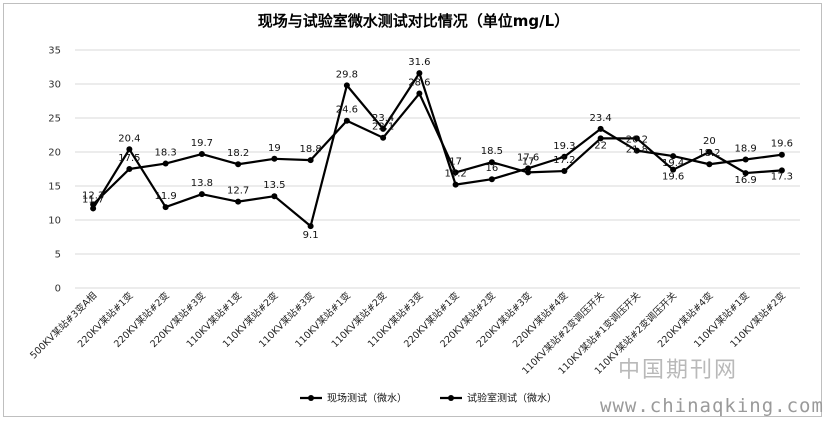 This screenshot has width=827, height=422. I want to click on legend-label: 试验室测试（微水）, so click(512, 398).